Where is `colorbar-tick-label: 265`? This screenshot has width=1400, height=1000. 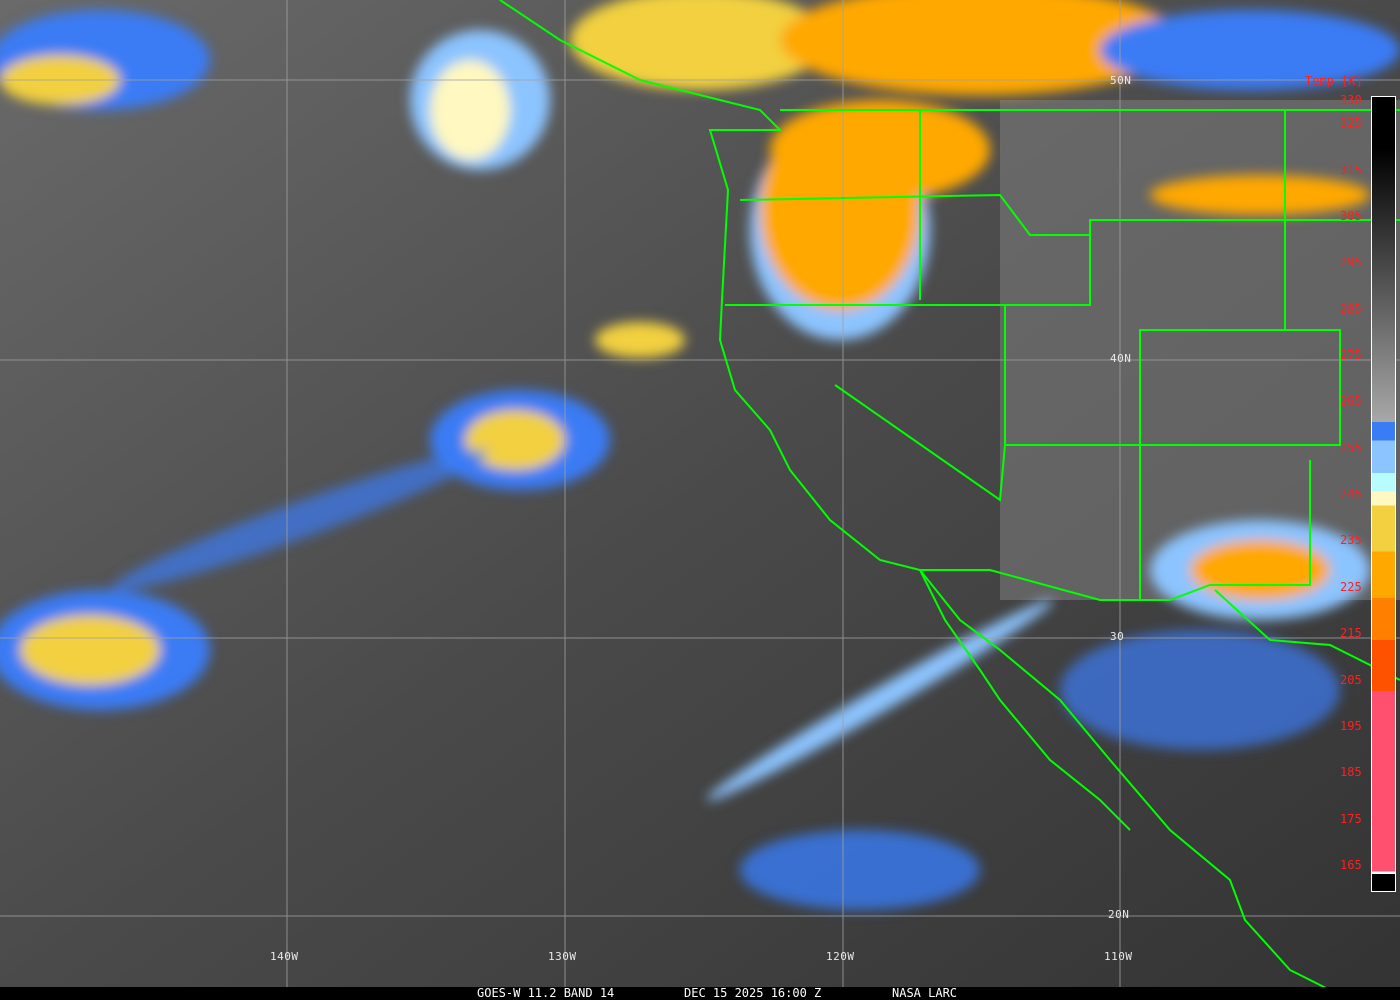 colorbar-tick-label: 265 is located at coordinates (1351, 401).